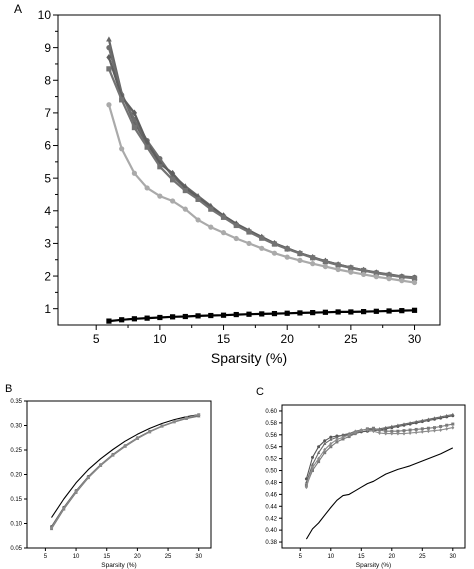  Describe the element at coordinates (47, 178) in the screenshot. I see `y-tick-label: 5` at that location.